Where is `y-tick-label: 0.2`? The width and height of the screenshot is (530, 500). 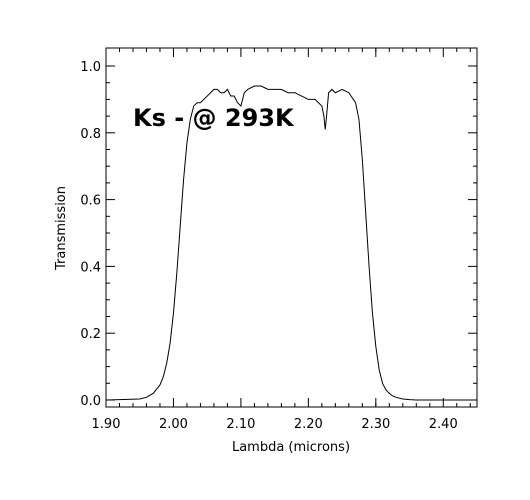
y-tick-label: 0.2 is located at coordinates (90, 334).